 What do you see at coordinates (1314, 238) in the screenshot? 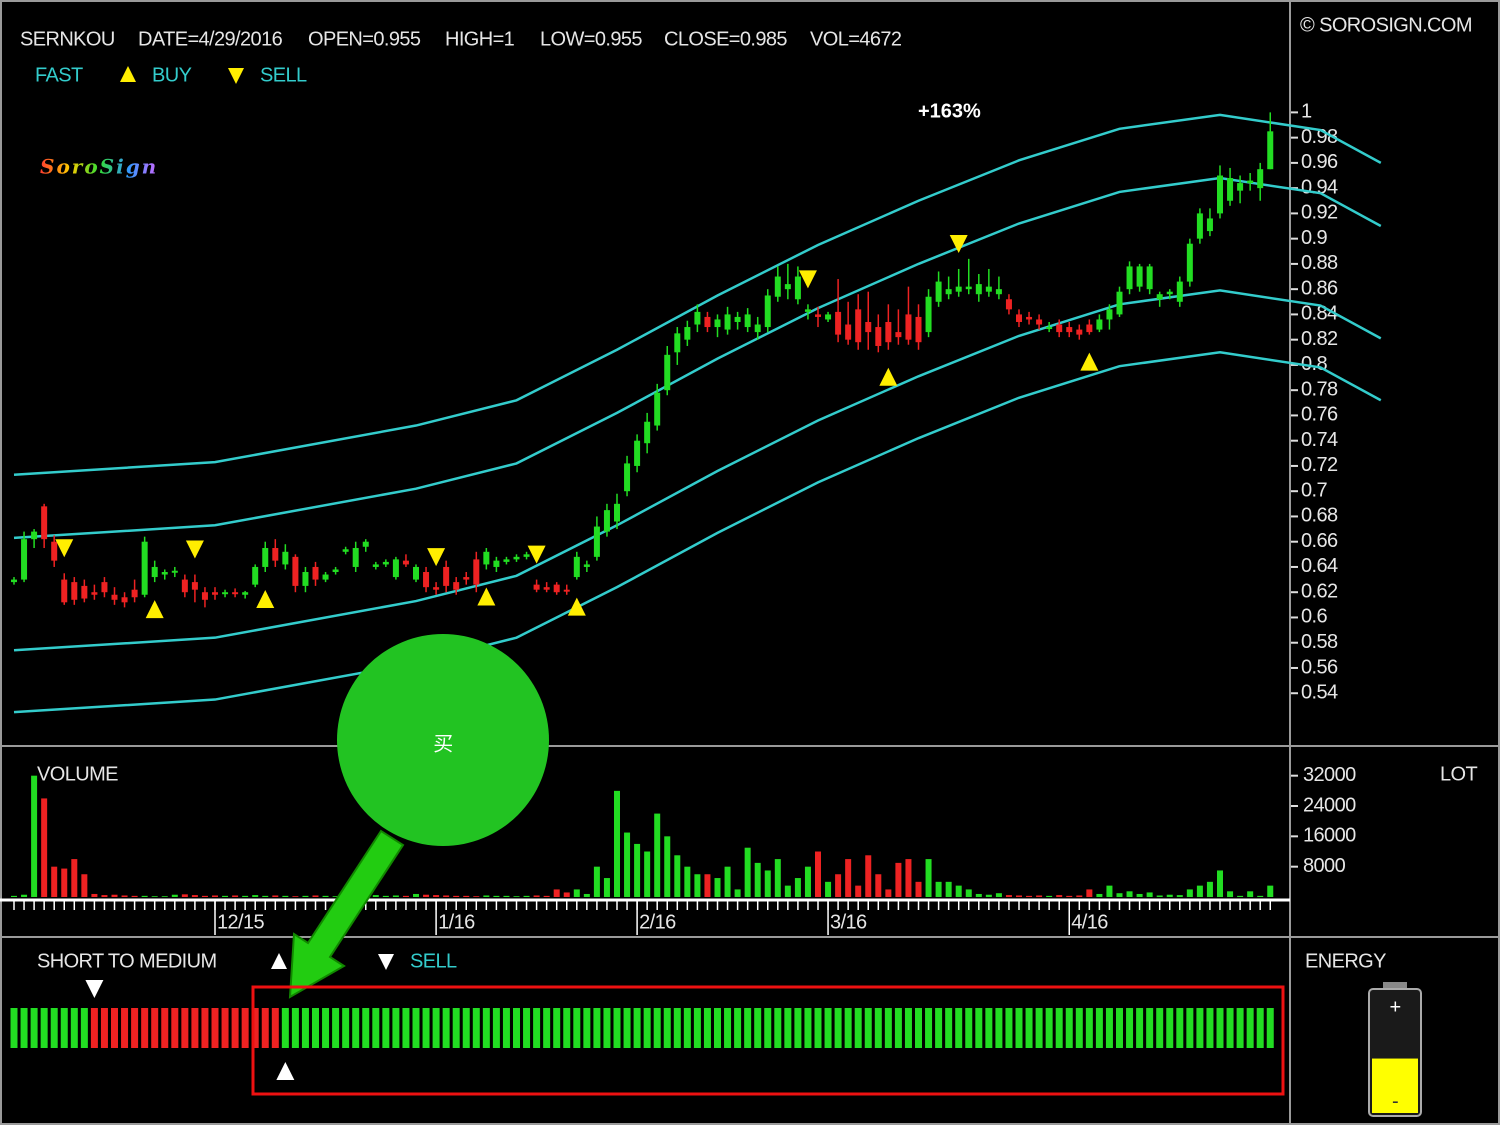
I see `y-tick-label: 0.9` at bounding box center [1314, 238].